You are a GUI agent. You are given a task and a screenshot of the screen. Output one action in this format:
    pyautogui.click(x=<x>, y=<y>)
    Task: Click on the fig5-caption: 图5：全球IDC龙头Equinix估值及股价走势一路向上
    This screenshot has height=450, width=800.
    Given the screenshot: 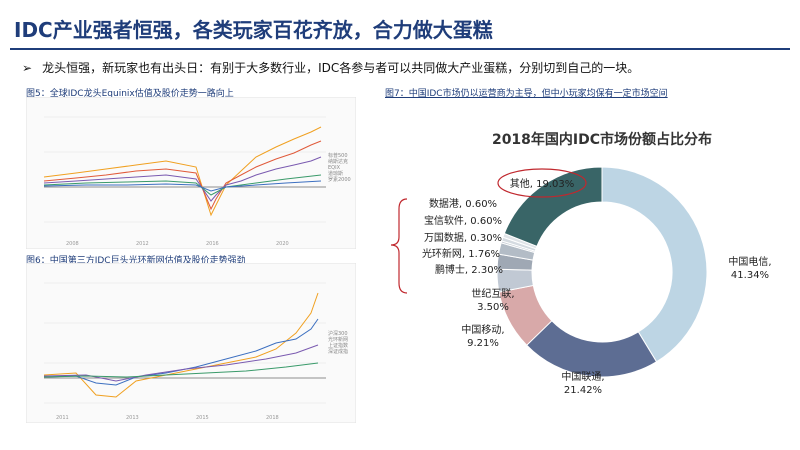 What is the action you would take?
    pyautogui.click(x=130, y=94)
    